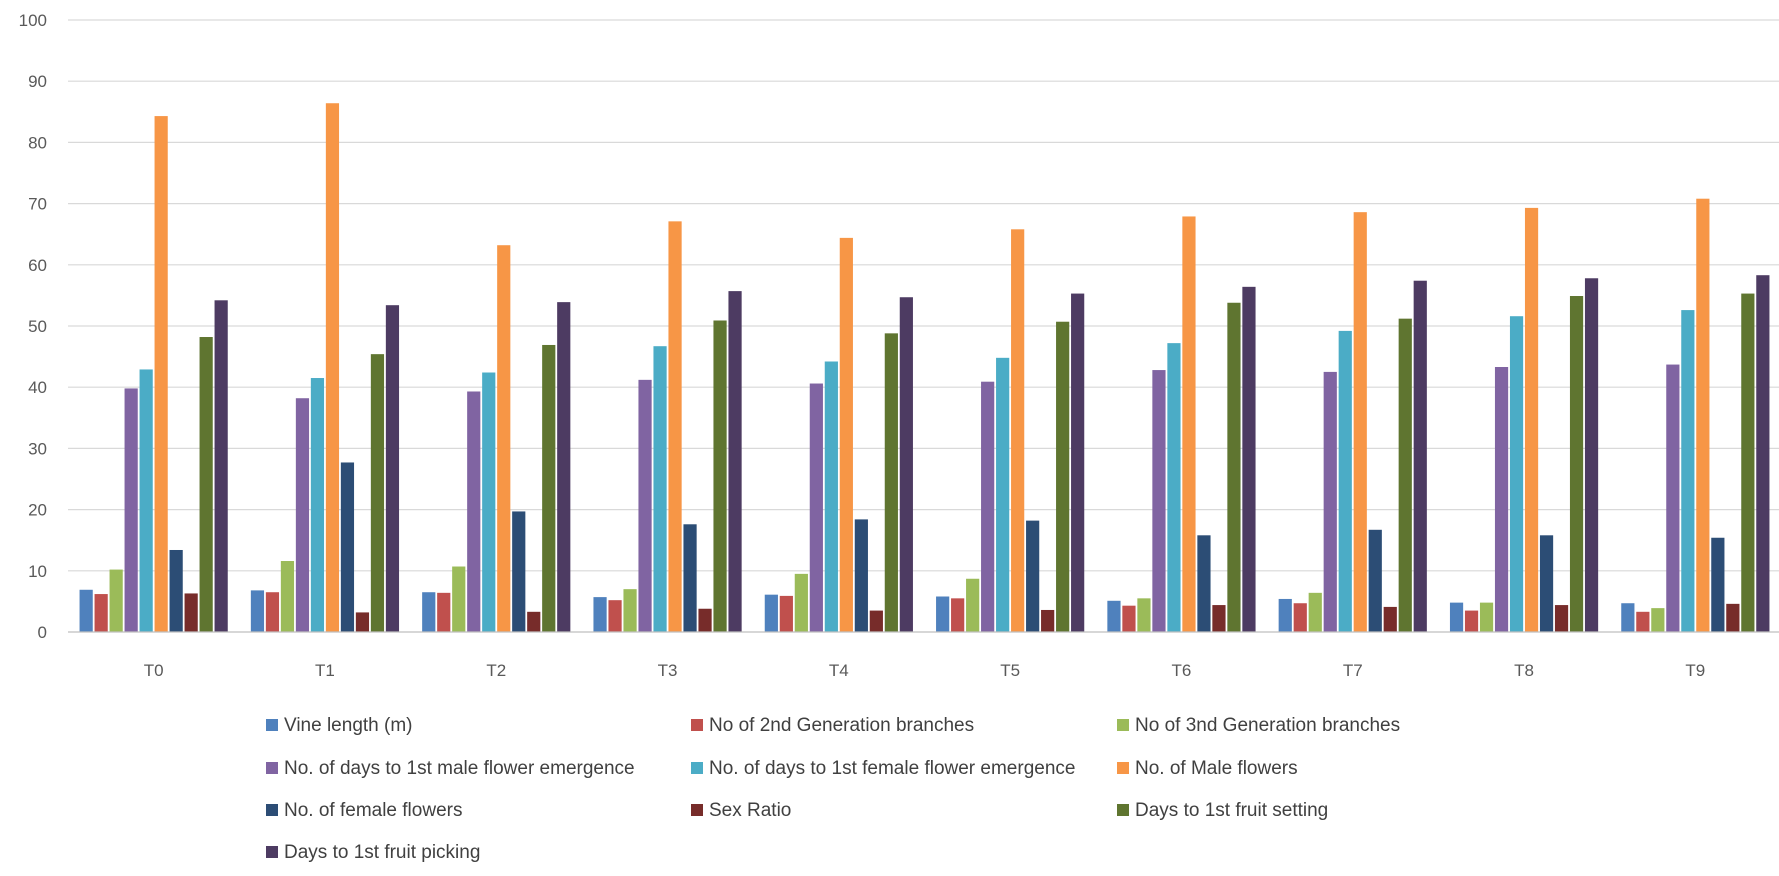  I want to click on y-axis-ticks: 0 10 20 30 40 50 60 70 80 90 100, so click(33, 326).